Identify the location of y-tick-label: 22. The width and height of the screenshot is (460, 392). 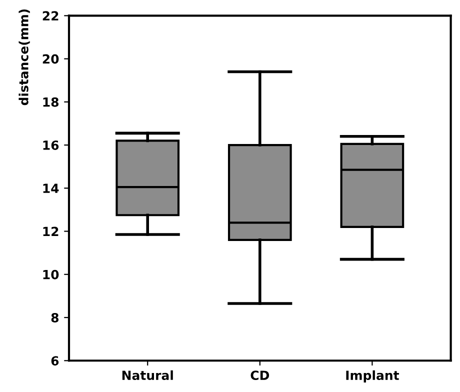
(50, 15).